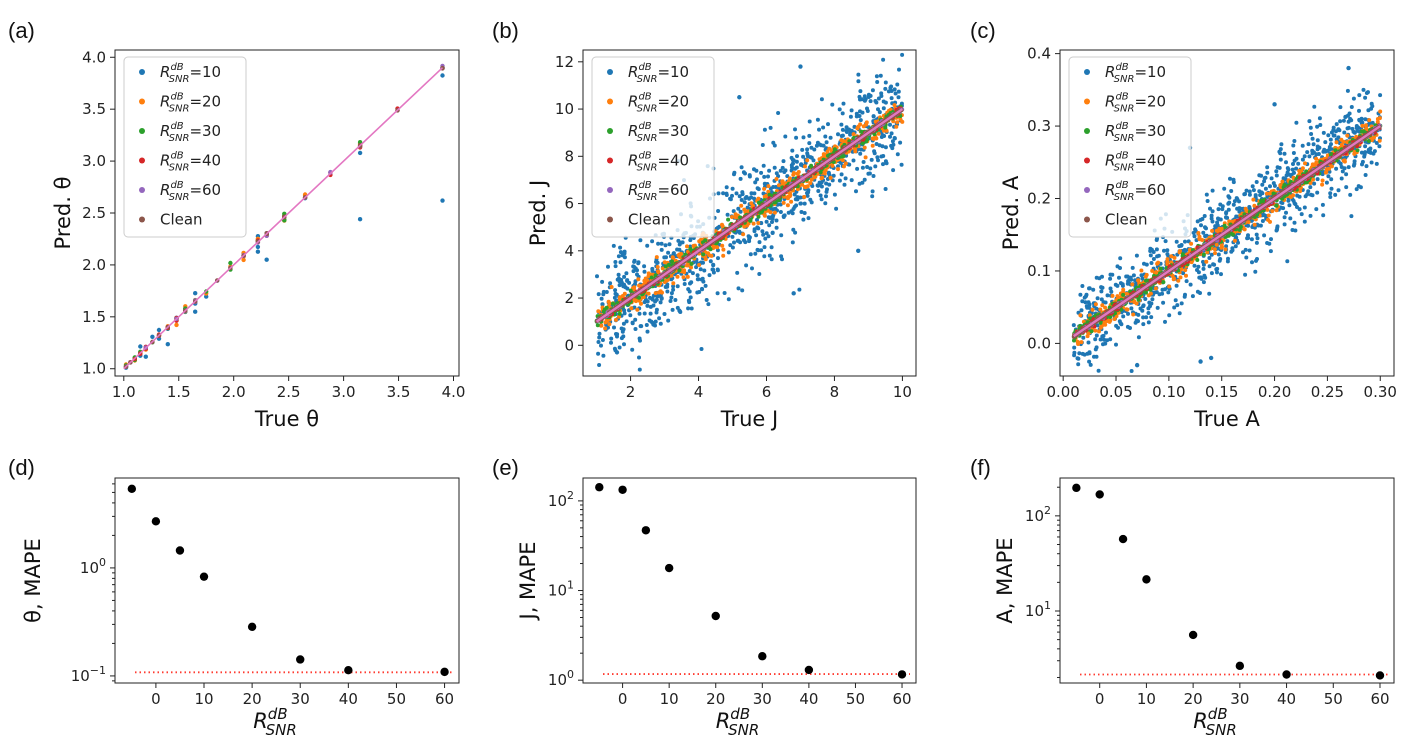  What do you see at coordinates (653, 147) in the screenshot?
I see `legend-box` at bounding box center [653, 147].